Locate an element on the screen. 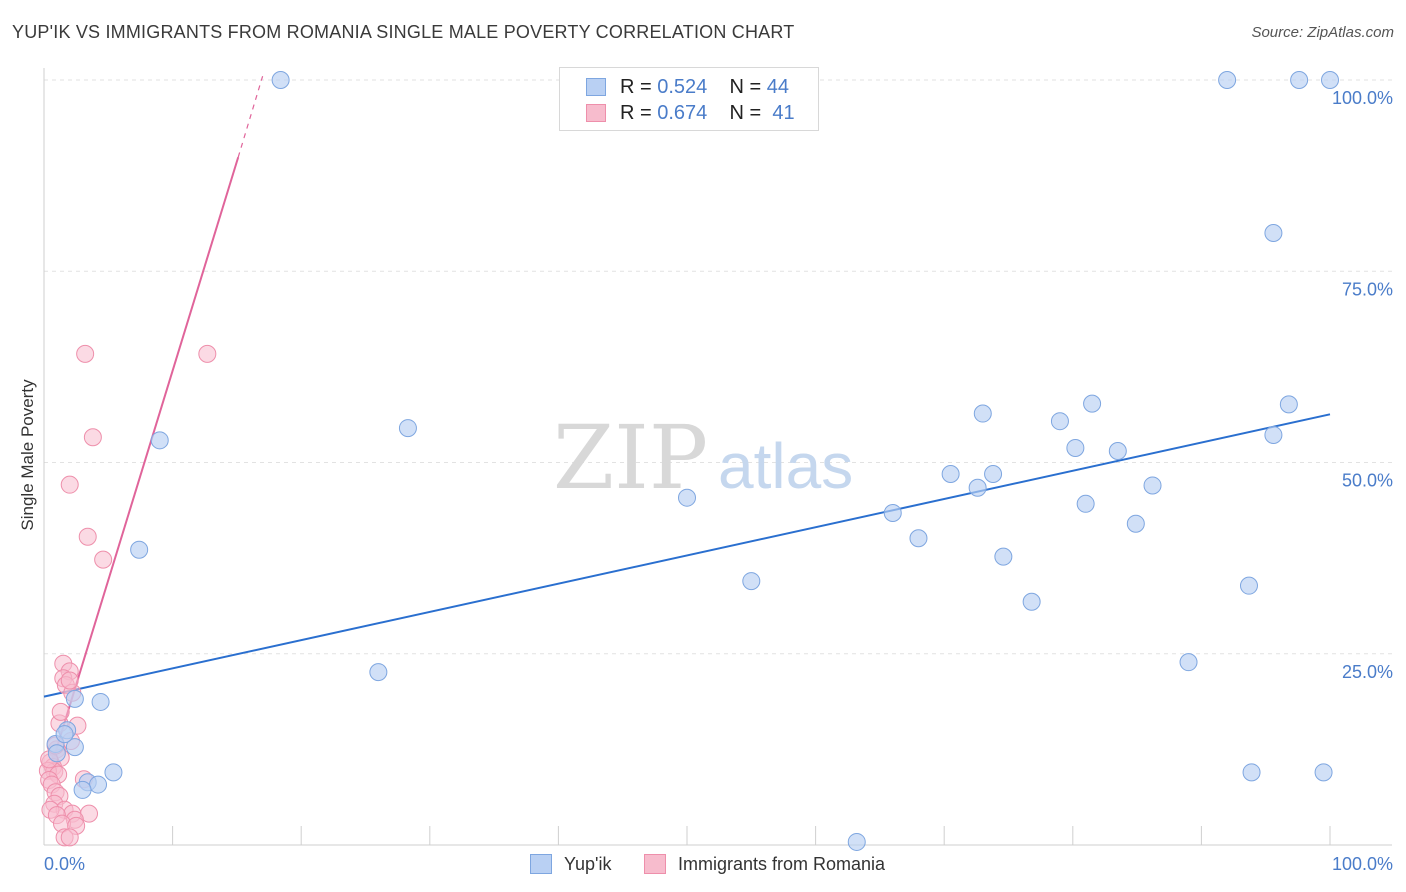  r-value: 0.524 is located at coordinates (682, 86).